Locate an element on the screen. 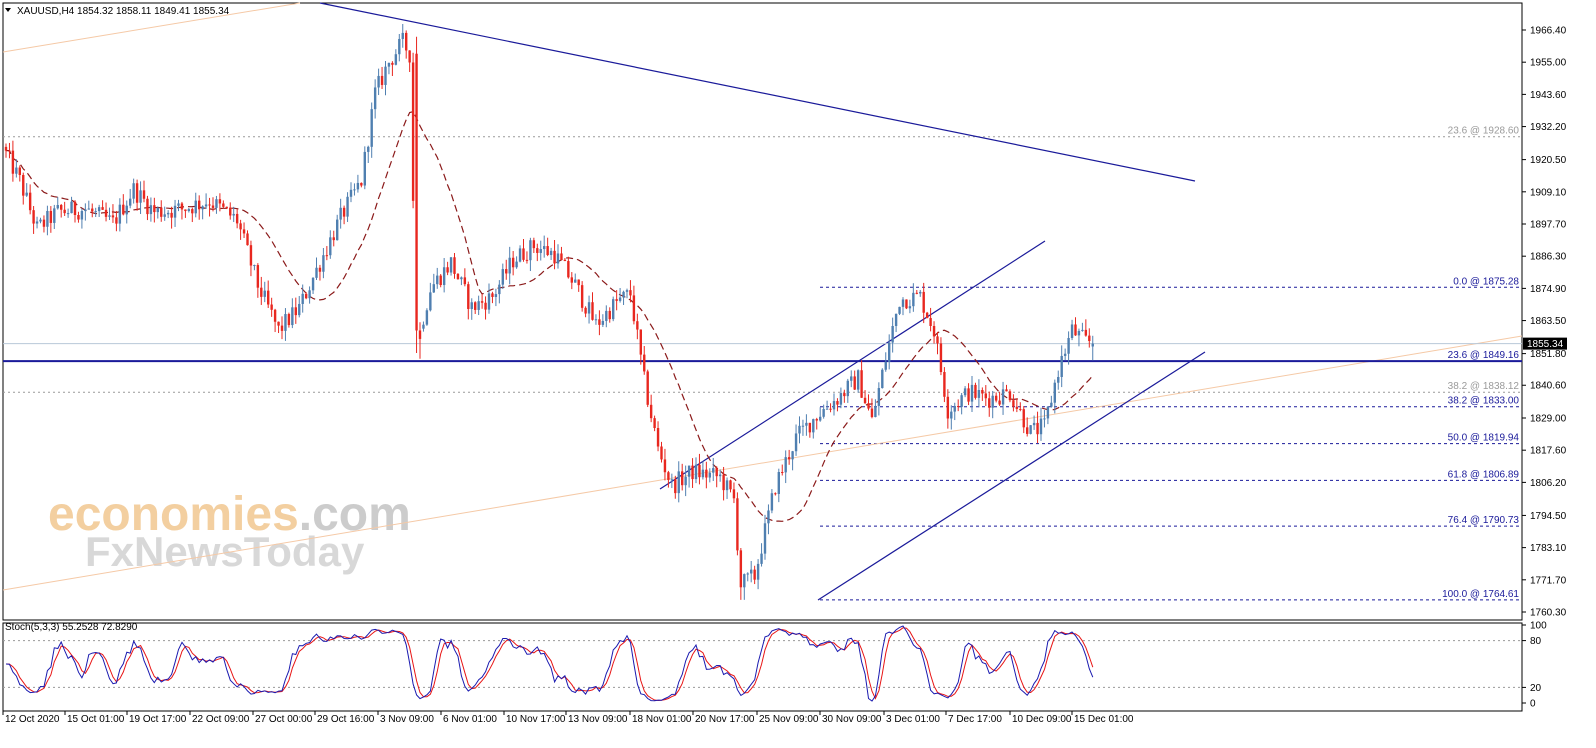 Image resolution: width=1596 pixels, height=748 pixels. stoch-tick-label: 100 is located at coordinates (1538, 626).